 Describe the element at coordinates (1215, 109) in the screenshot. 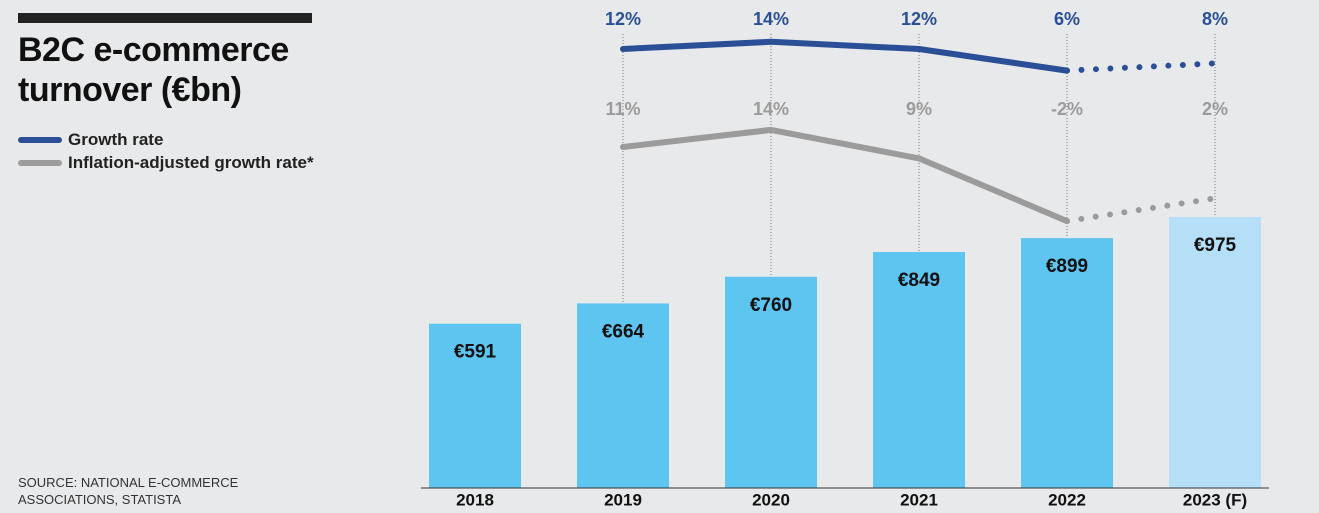

I see `line-value-label: 2%` at that location.